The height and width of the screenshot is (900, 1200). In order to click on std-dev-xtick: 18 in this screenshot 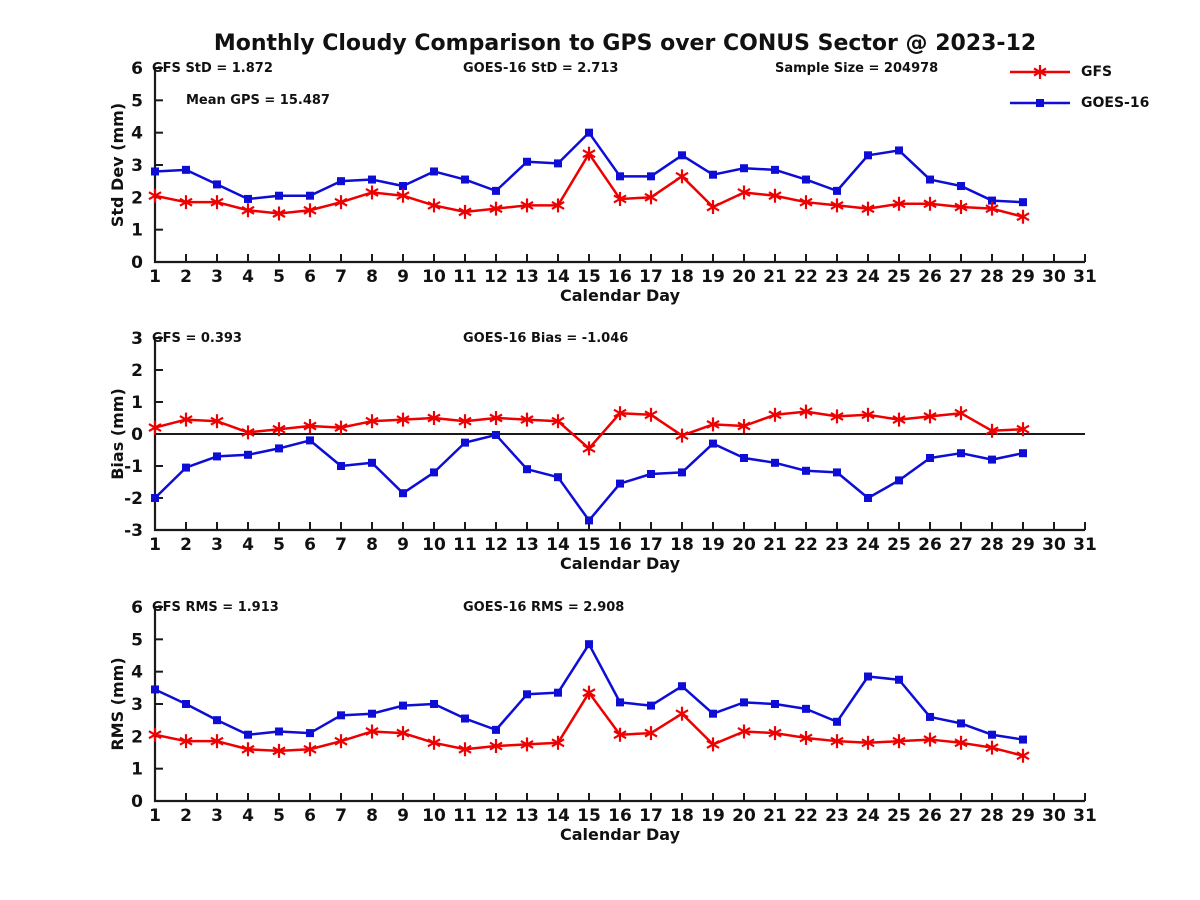, I will do `click(682, 277)`.